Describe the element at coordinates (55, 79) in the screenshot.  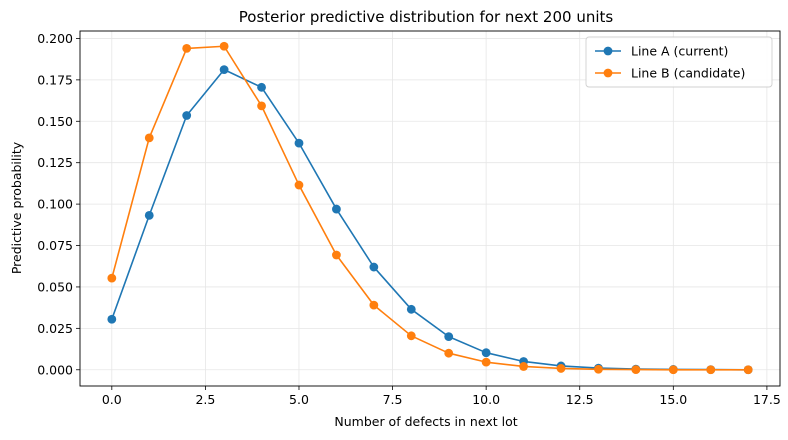
I see `y-tick-label: 0.175` at that location.